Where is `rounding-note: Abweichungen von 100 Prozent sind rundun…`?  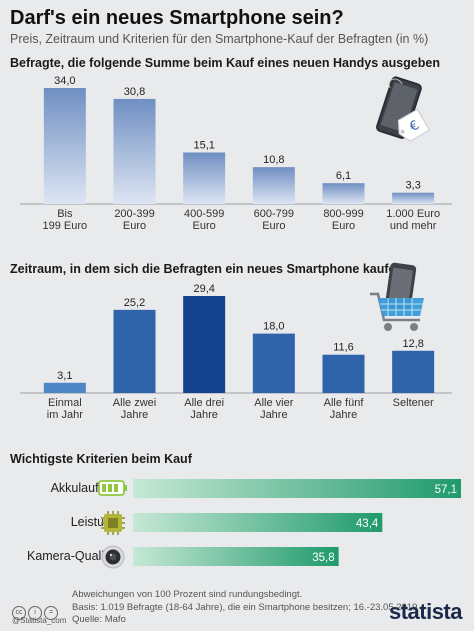
rounding-note: Abweichungen von 100 Prozent sind rundun… is located at coordinates (187, 594).